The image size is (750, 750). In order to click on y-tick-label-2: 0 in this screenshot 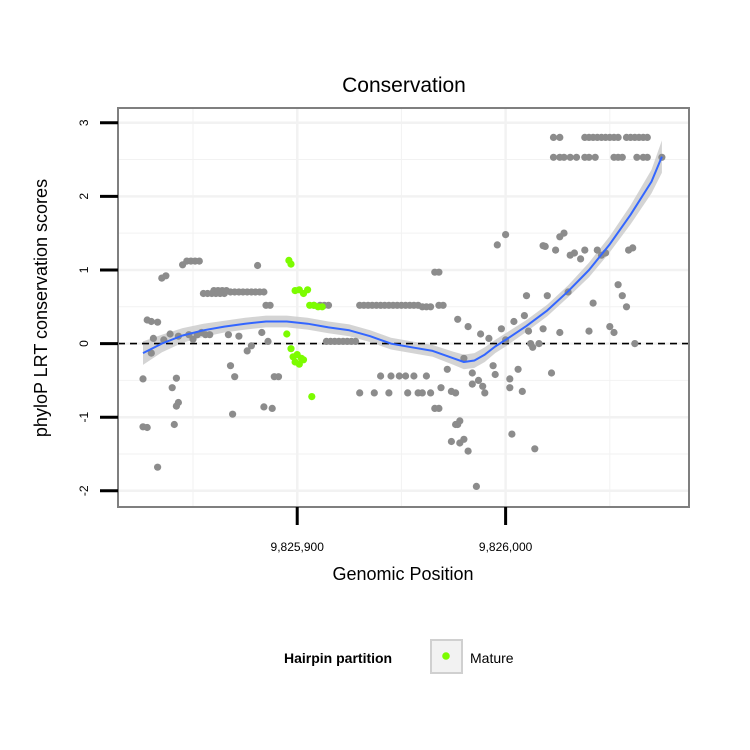, I will do `click(84, 343)`.